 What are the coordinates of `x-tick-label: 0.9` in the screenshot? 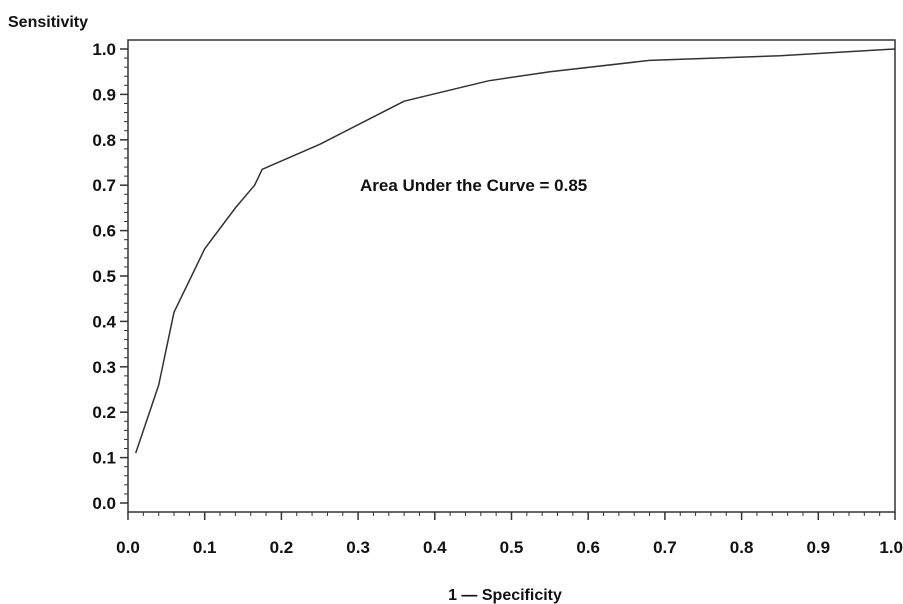 It's located at (818, 547).